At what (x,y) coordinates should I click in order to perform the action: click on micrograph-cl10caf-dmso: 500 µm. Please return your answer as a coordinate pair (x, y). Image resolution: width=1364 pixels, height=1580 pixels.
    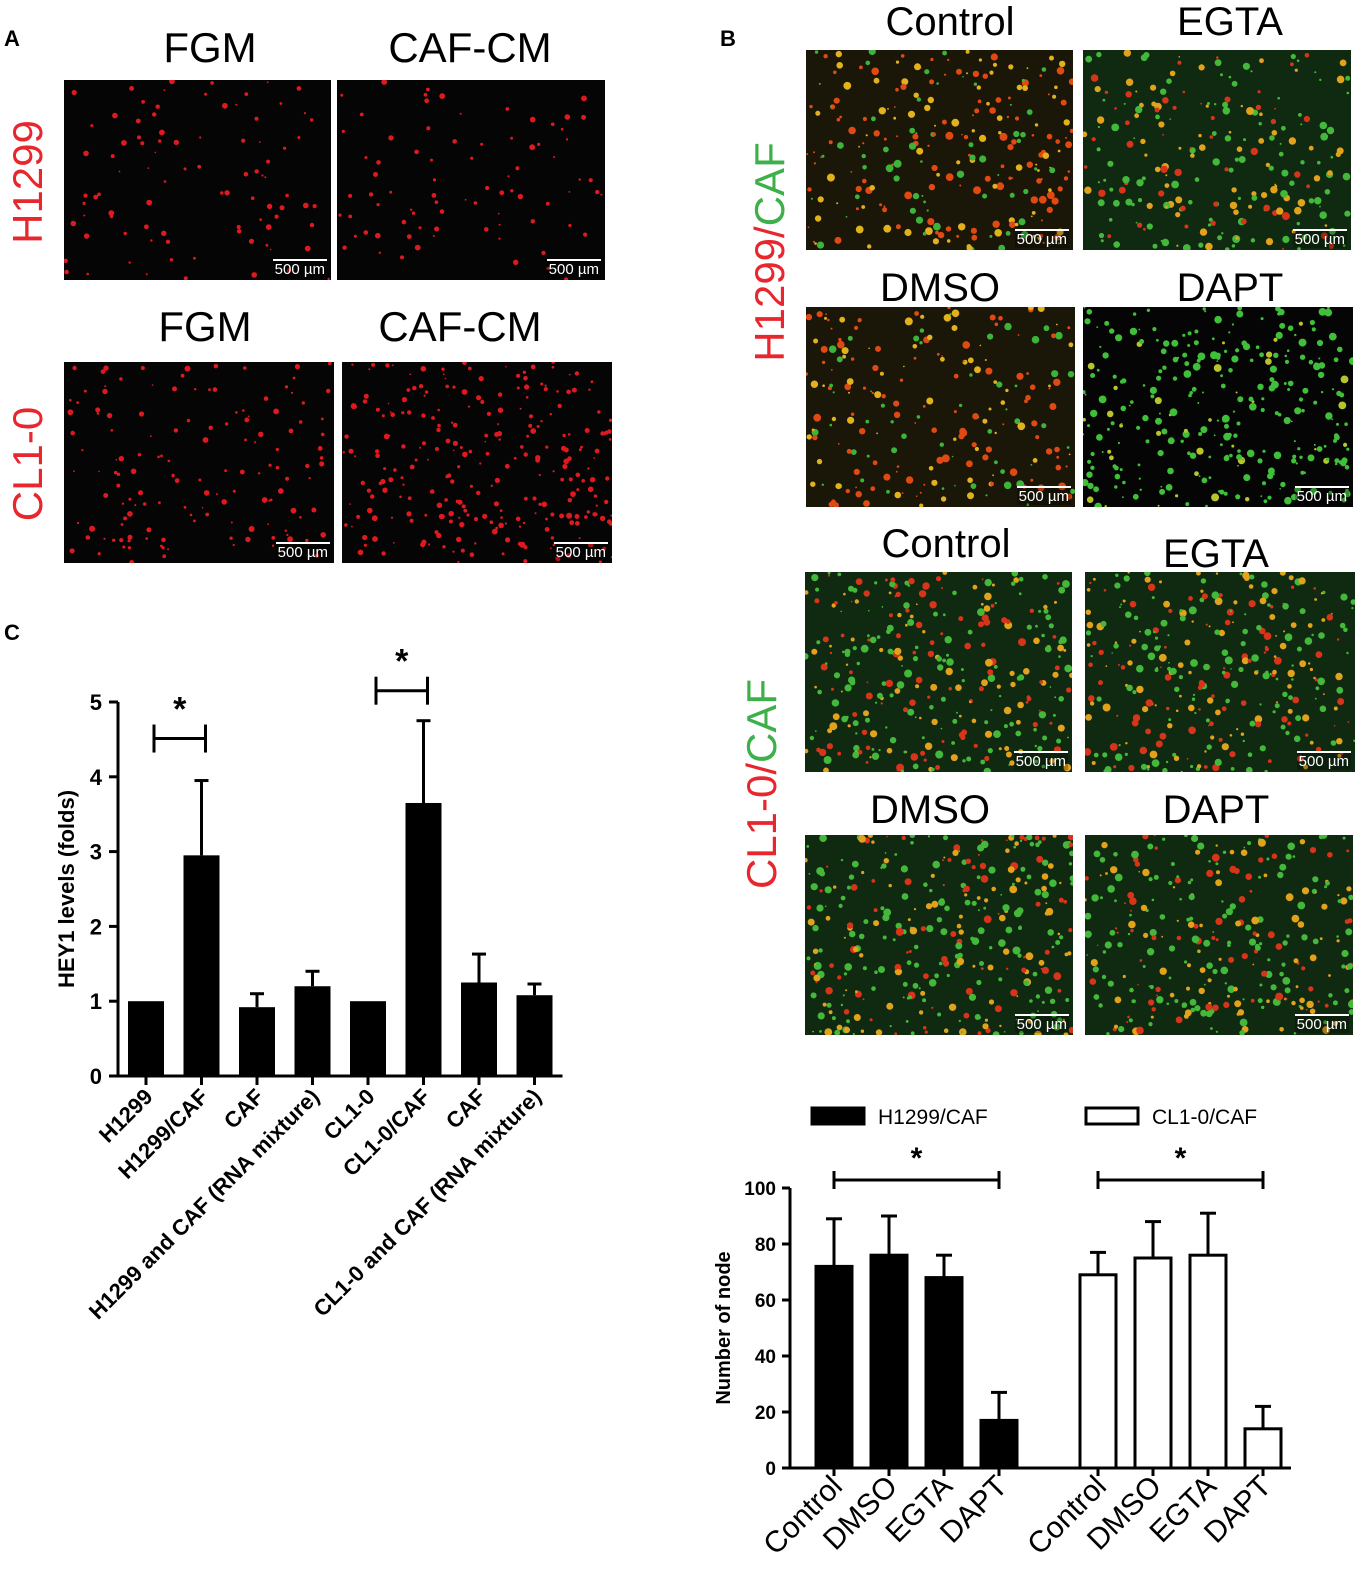
    Looking at the image, I should click on (939, 935).